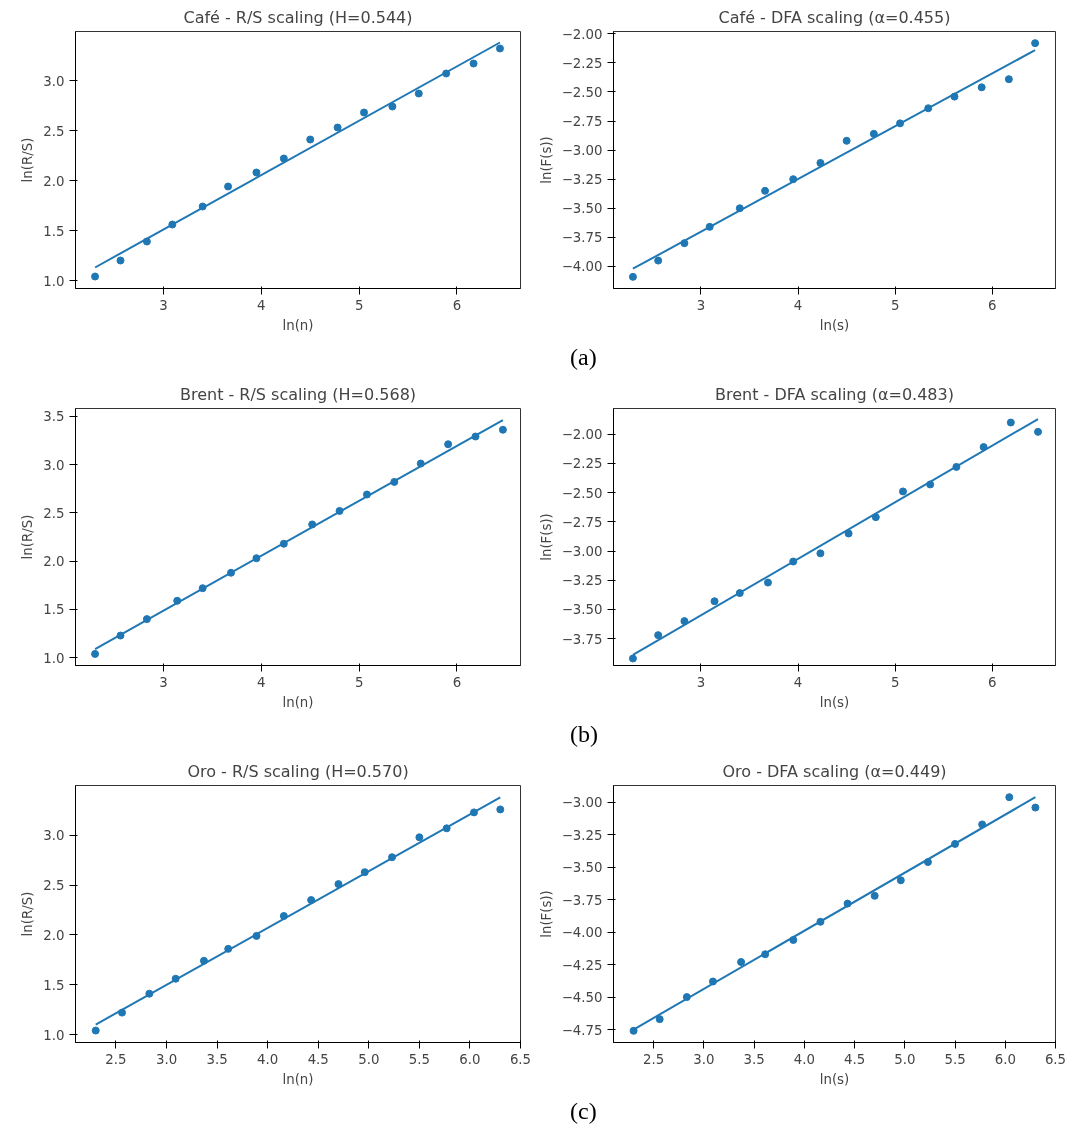  I want to click on y-tick-label: −4.25, so click(582, 965).